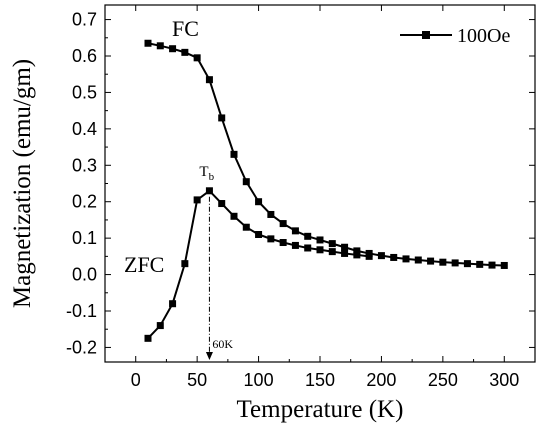 This screenshot has height=426, width=550. Describe the element at coordinates (84, 92) in the screenshot. I see `y-tick-label: 0.5` at that location.